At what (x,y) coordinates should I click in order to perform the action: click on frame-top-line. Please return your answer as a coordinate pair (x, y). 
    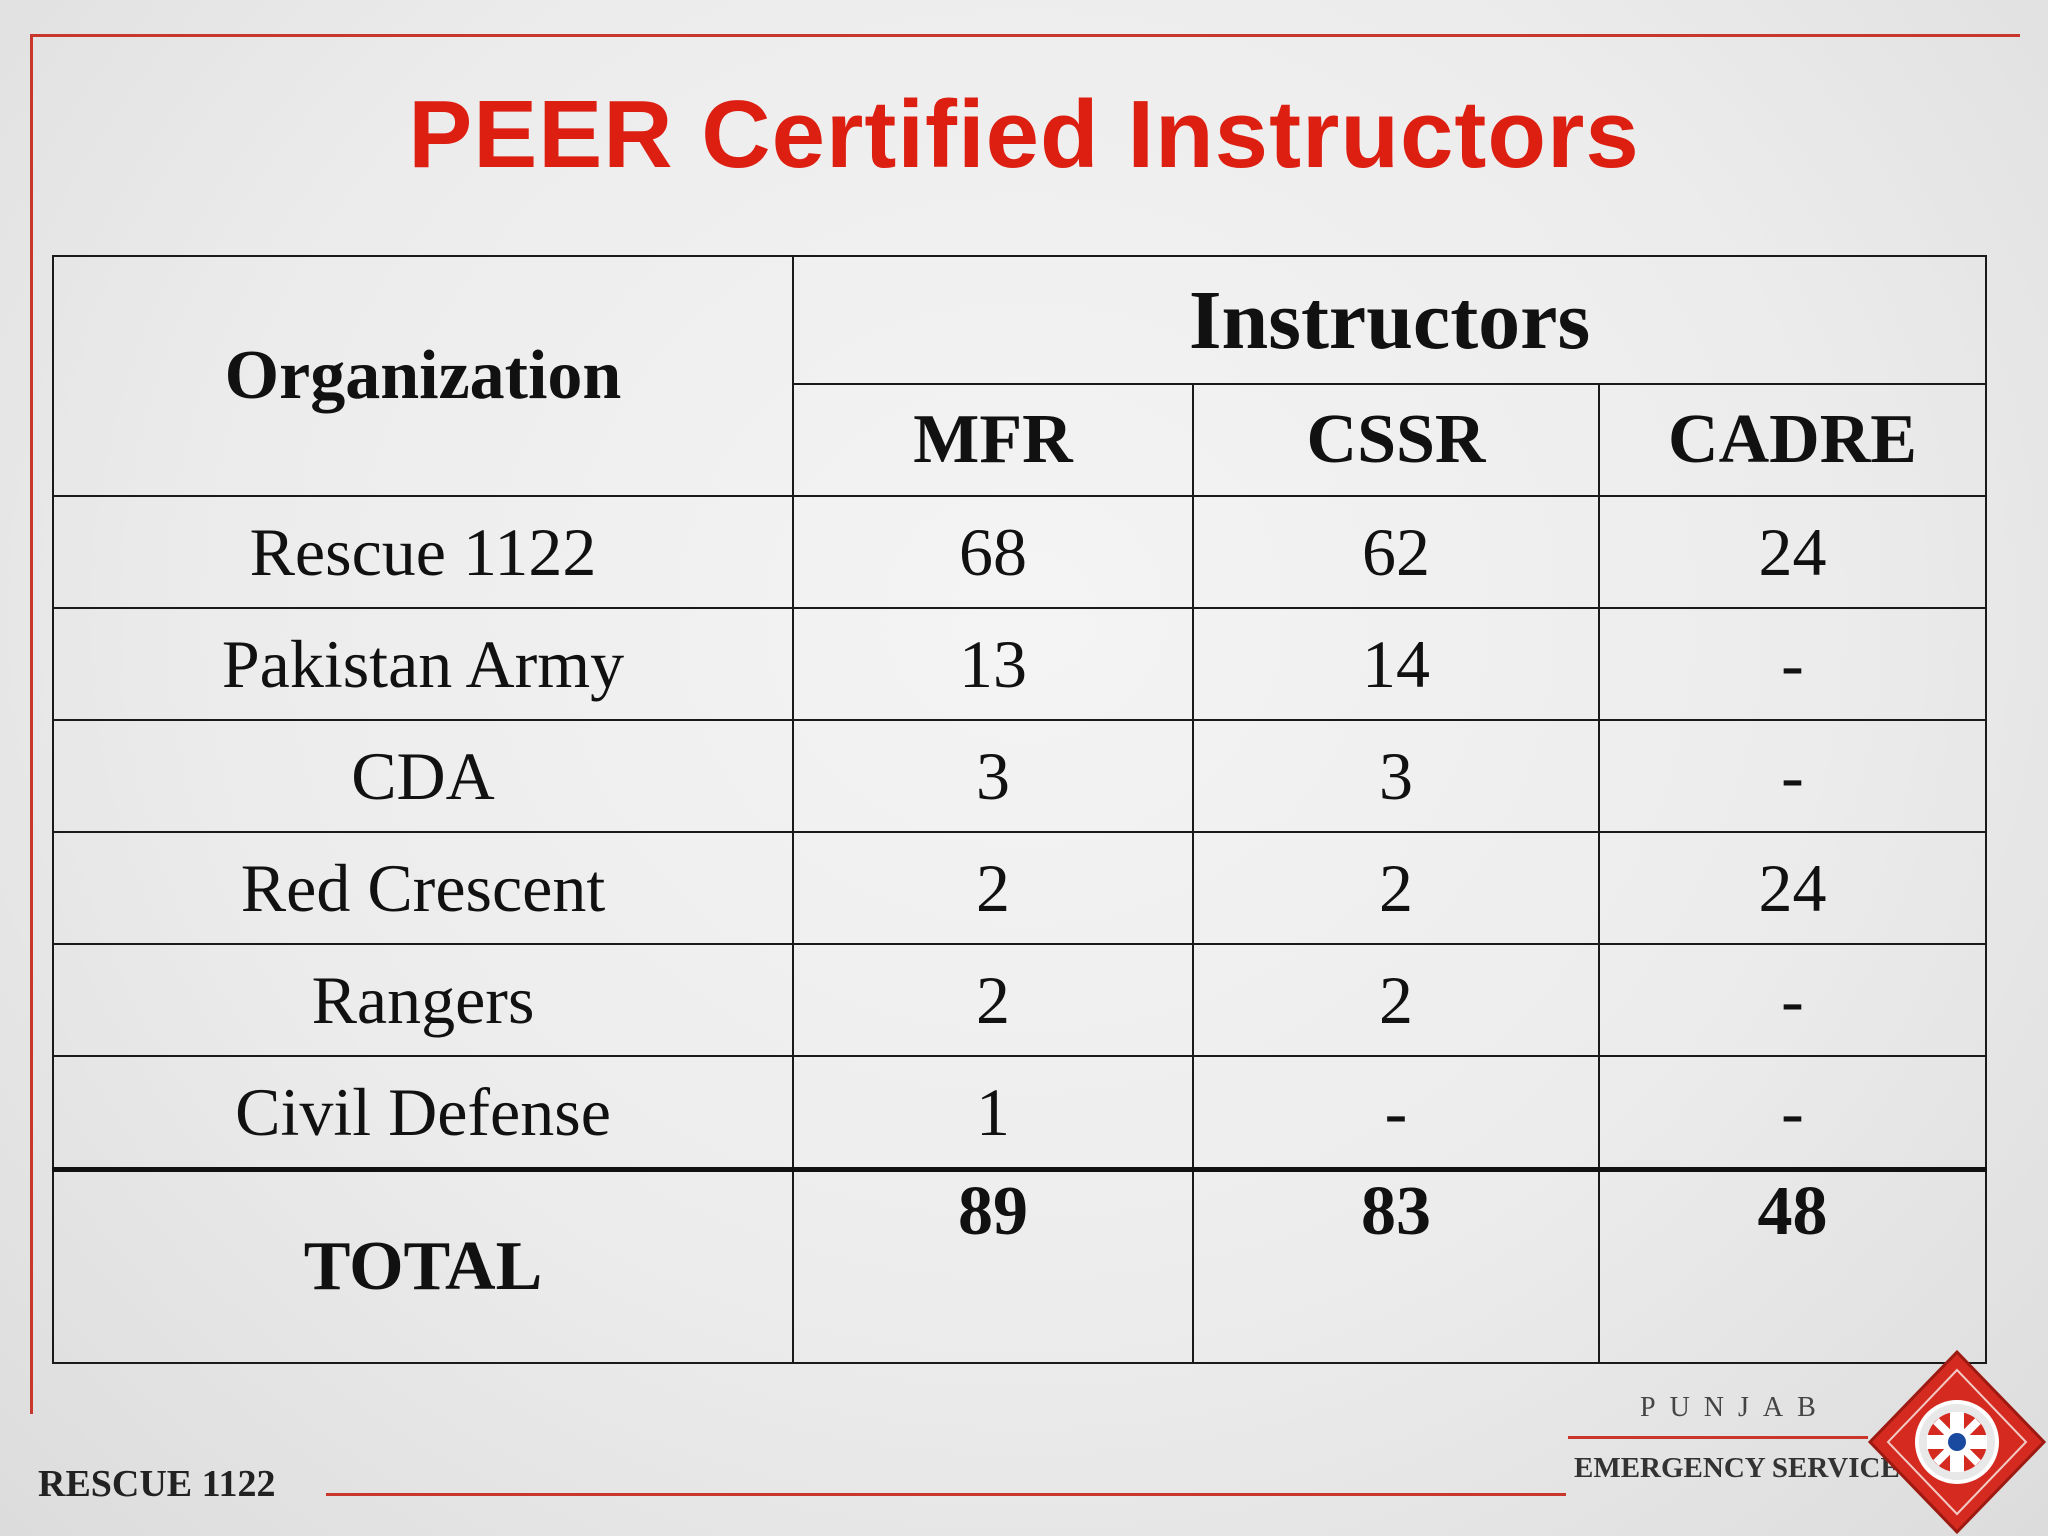
    Looking at the image, I should click on (1025, 35).